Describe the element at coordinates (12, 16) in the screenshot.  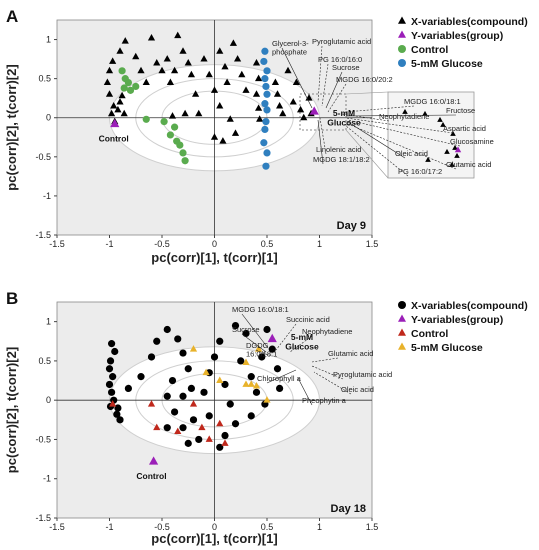
I see `panel-letter: A` at that location.